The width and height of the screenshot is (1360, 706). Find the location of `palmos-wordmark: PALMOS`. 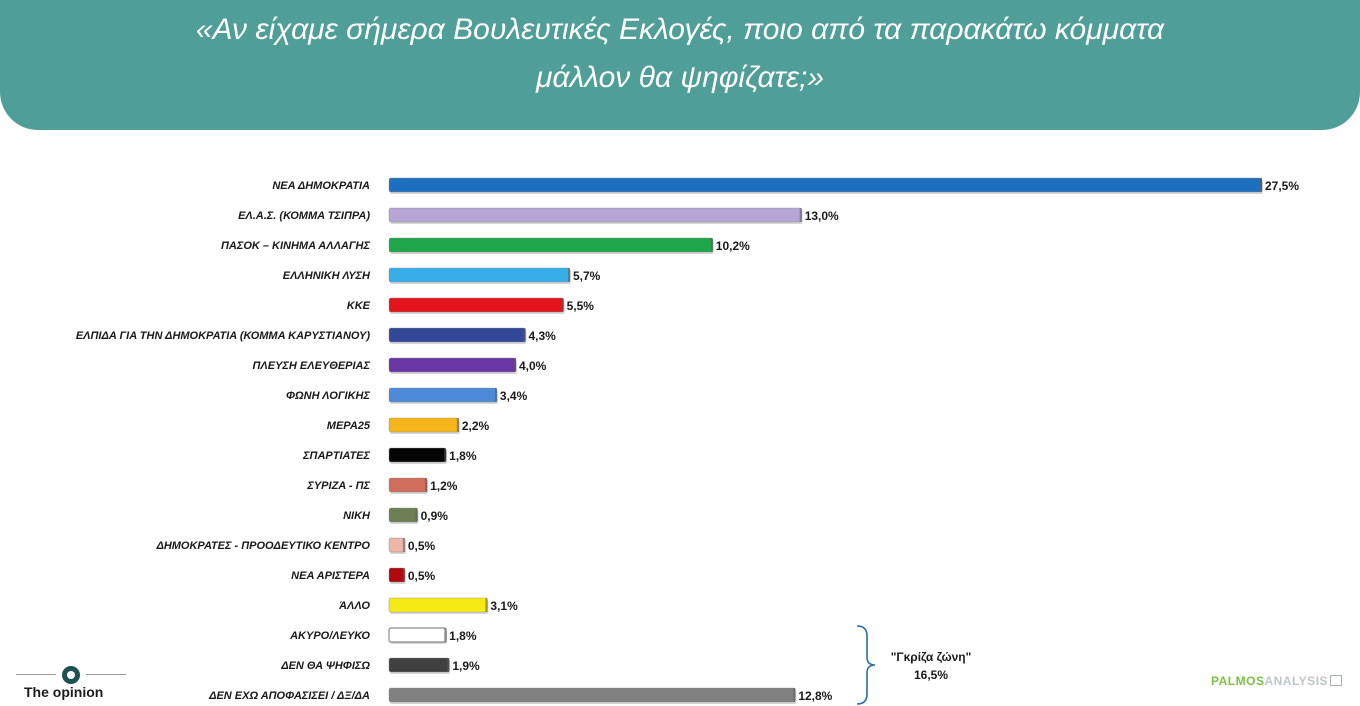

palmos-wordmark: PALMOS is located at coordinates (1238, 681).